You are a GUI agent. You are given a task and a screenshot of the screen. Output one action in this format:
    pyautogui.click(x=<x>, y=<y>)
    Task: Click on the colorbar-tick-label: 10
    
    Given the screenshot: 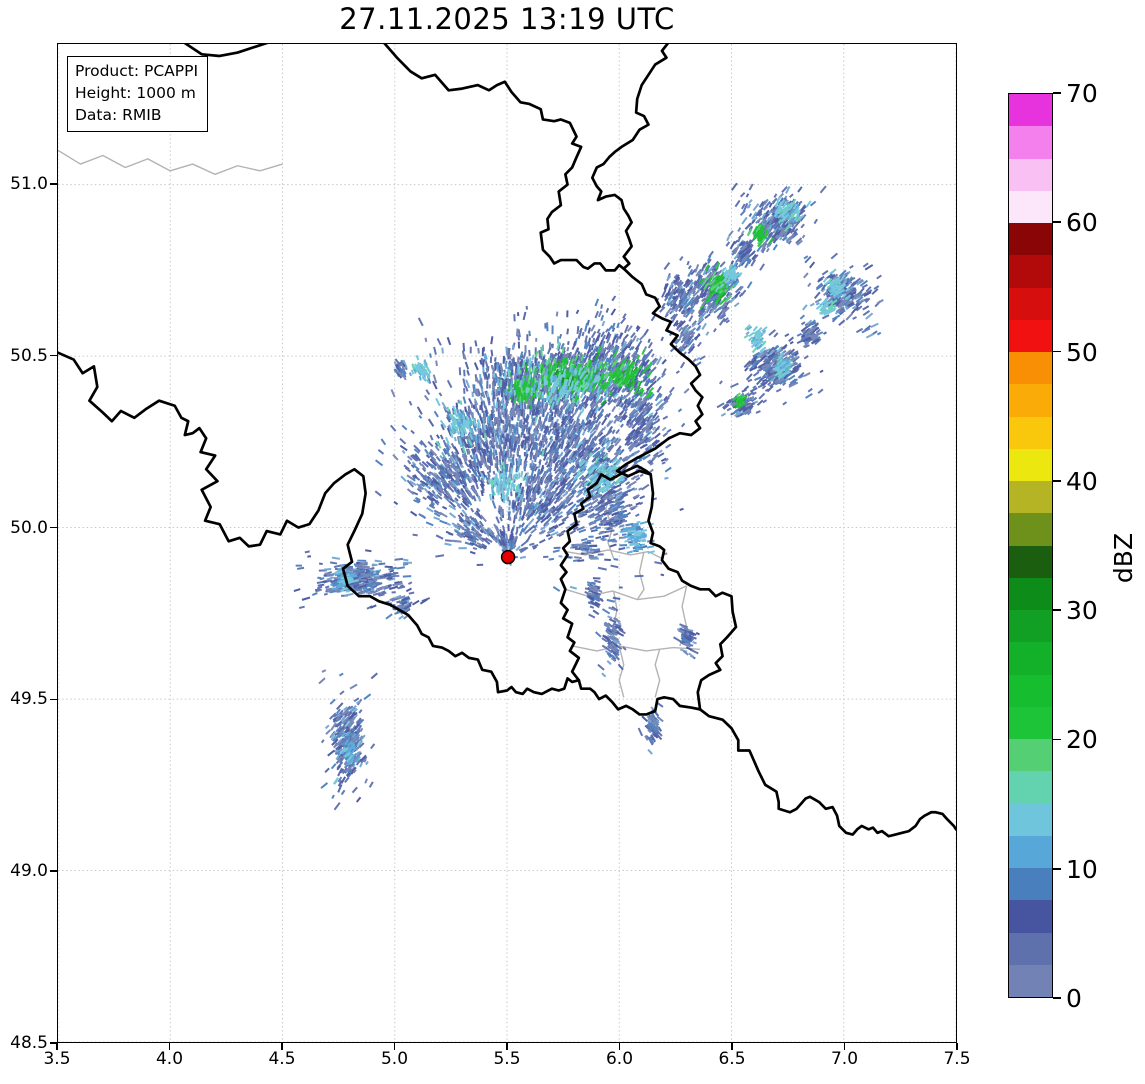 What is the action you would take?
    pyautogui.click(x=1082, y=869)
    